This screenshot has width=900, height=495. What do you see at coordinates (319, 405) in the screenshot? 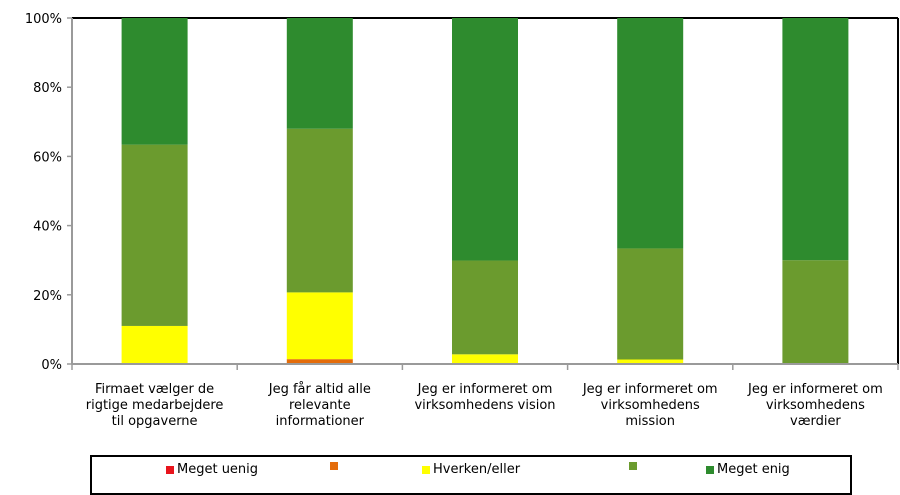
I see `category-label: Jeg får altid alle relevante informationer` at bounding box center [319, 405].